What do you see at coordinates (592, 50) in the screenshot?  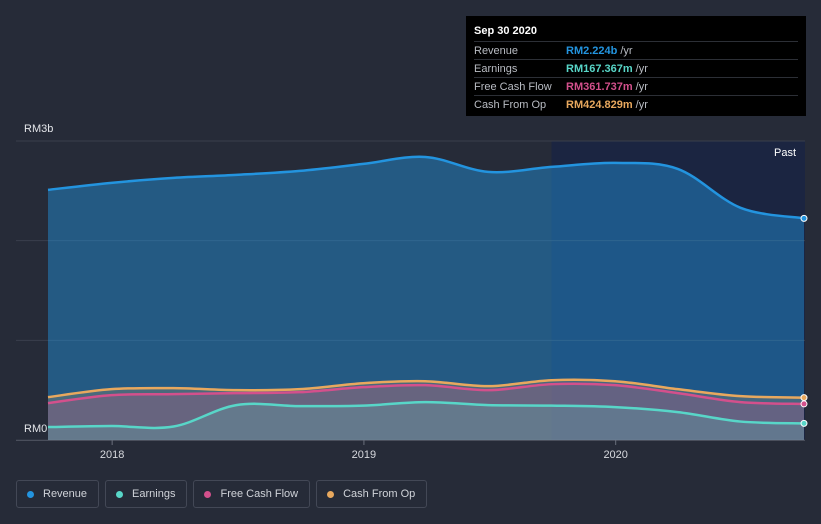 I see `tooltip-value: RM2.224b` at bounding box center [592, 50].